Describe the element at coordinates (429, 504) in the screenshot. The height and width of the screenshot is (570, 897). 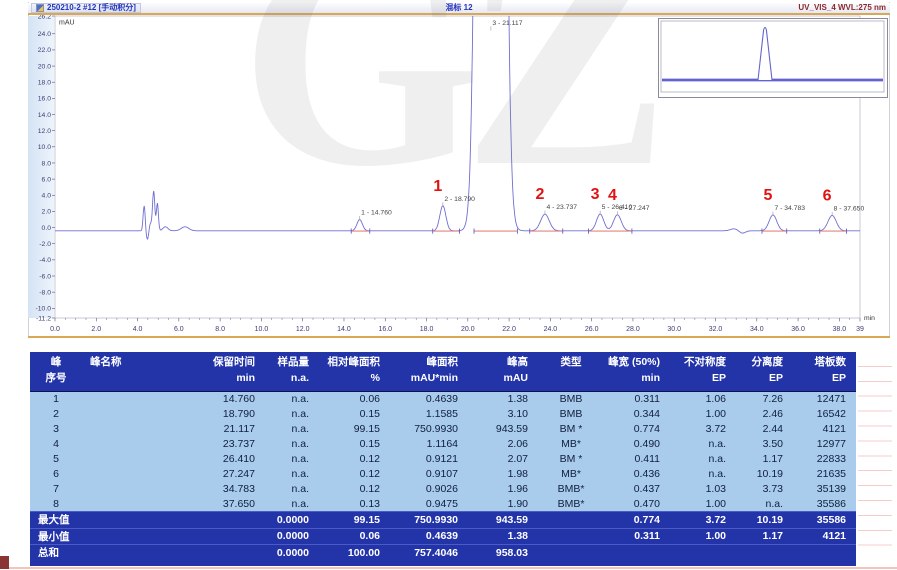
I see `cell-area: 0.9475` at that location.